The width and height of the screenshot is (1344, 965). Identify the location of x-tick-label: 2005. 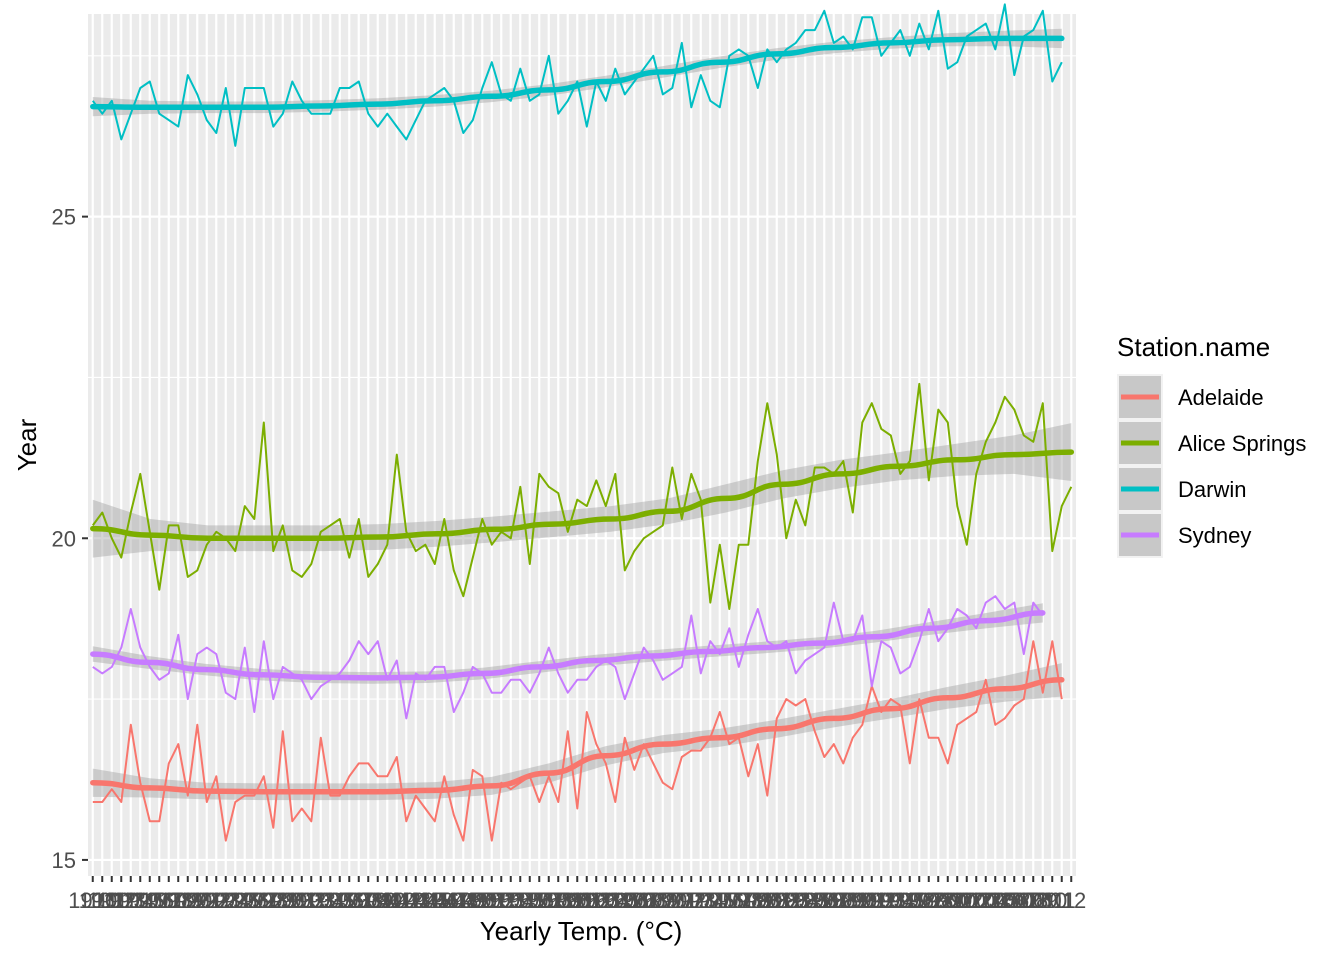
(995, 900).